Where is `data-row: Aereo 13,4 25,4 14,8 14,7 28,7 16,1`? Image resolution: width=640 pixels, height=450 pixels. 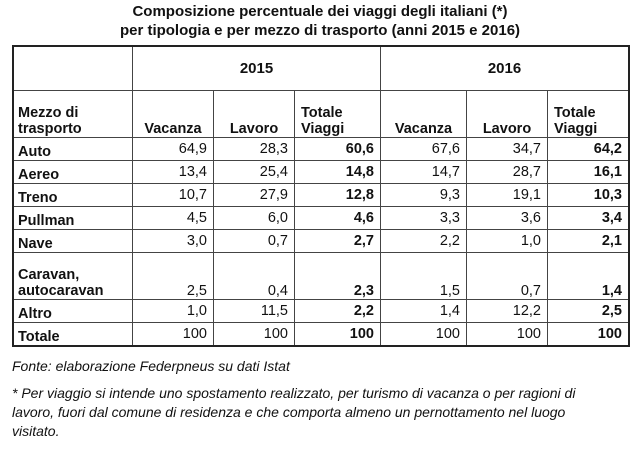
data-row: Aereo 13,4 25,4 14,8 14,7 28,7 16,1 is located at coordinates (321, 172).